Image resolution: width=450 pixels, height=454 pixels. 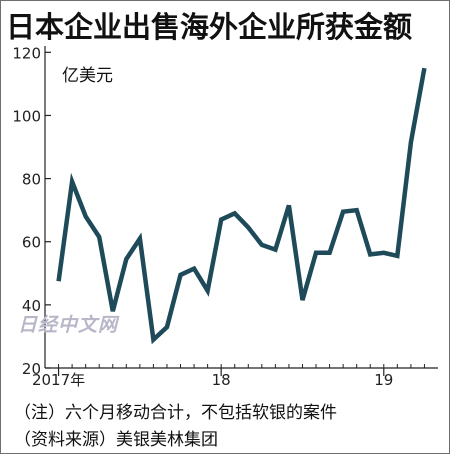 What do you see at coordinates (31, 243) in the screenshot?
I see `y-tick-label: 60` at bounding box center [31, 243].